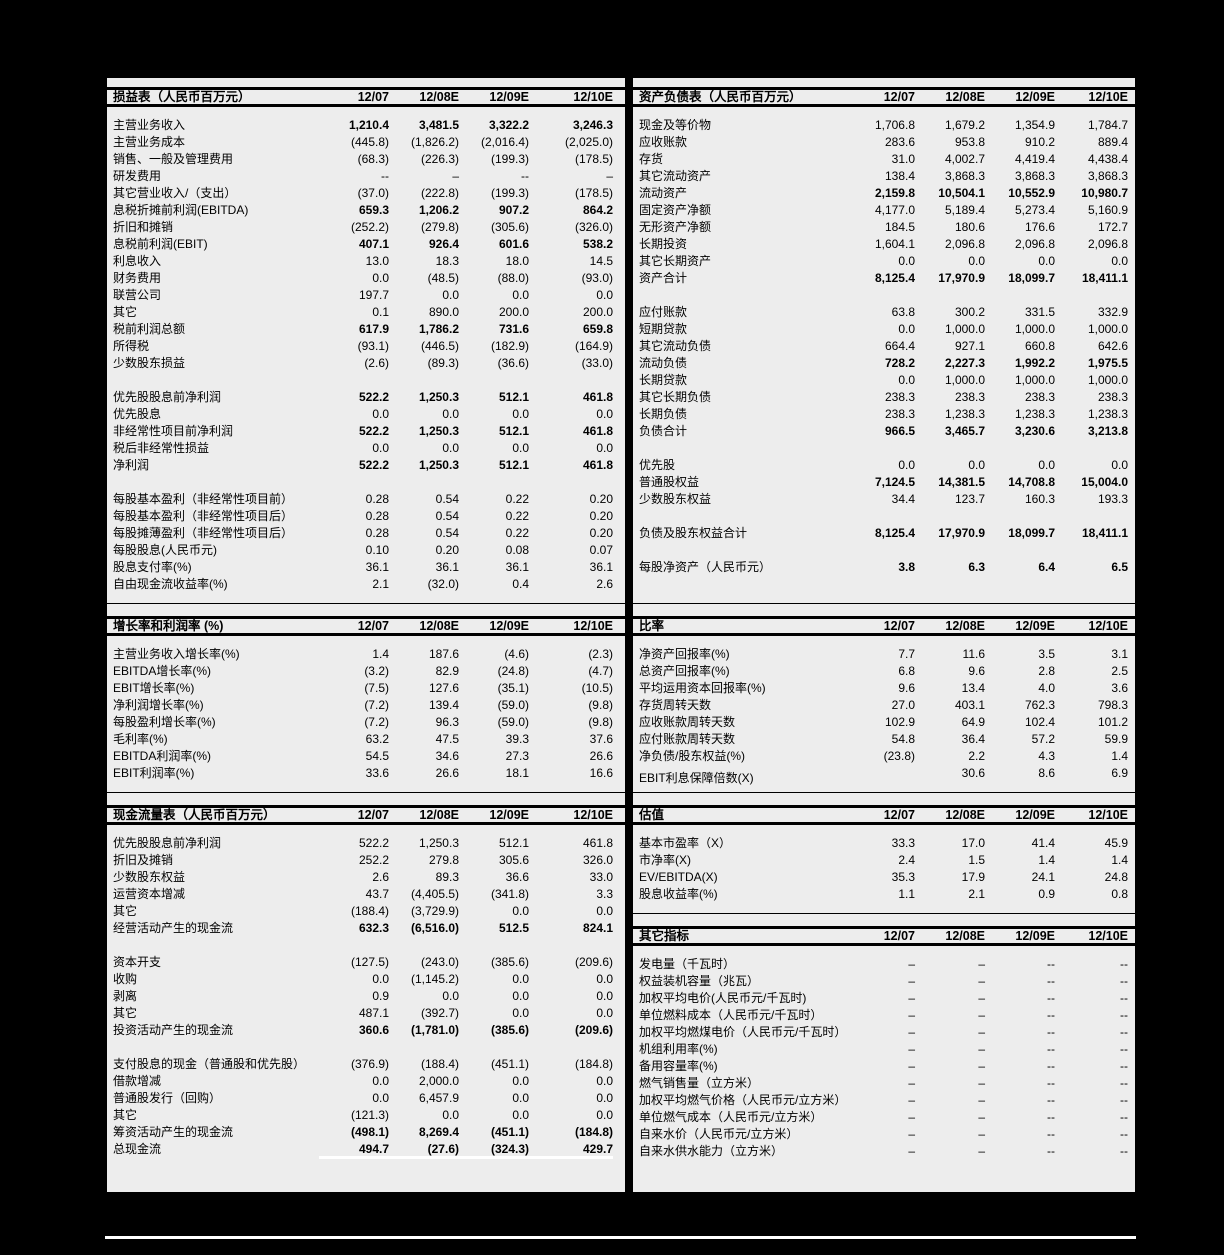 This screenshot has height=1255, width=1224. Describe the element at coordinates (906, 671) in the screenshot. I see `cell-value: 6.8` at that location.